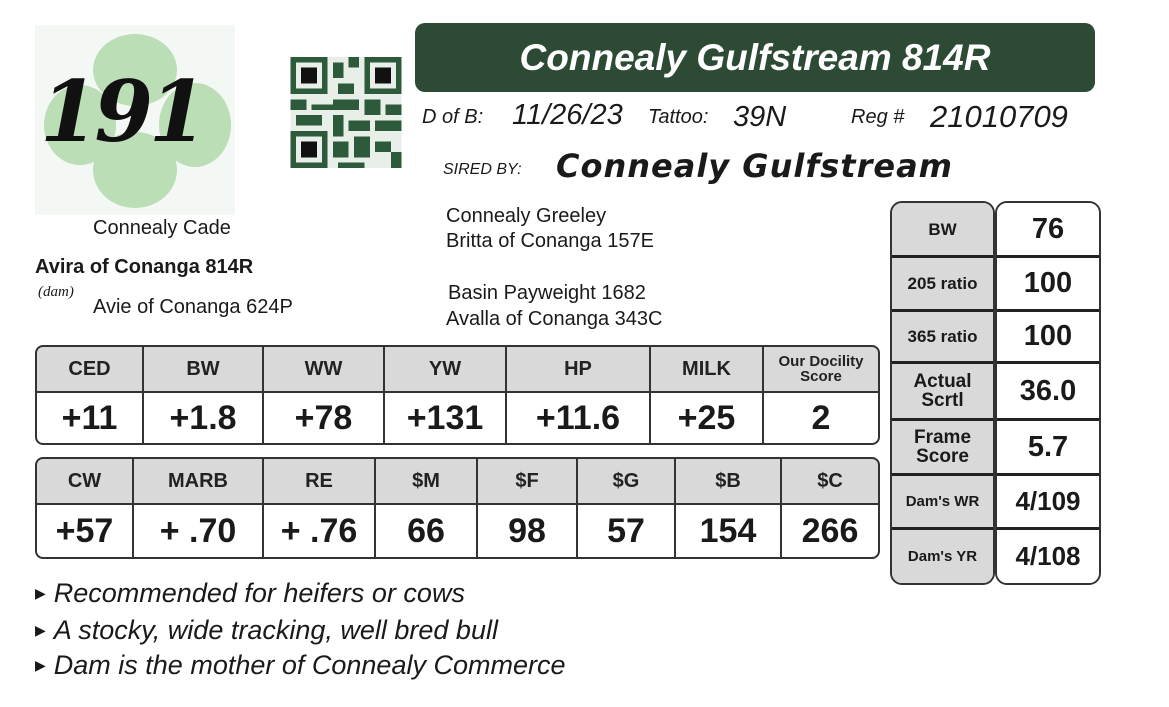  I want to click on reg-label: Reg #, so click(878, 117).